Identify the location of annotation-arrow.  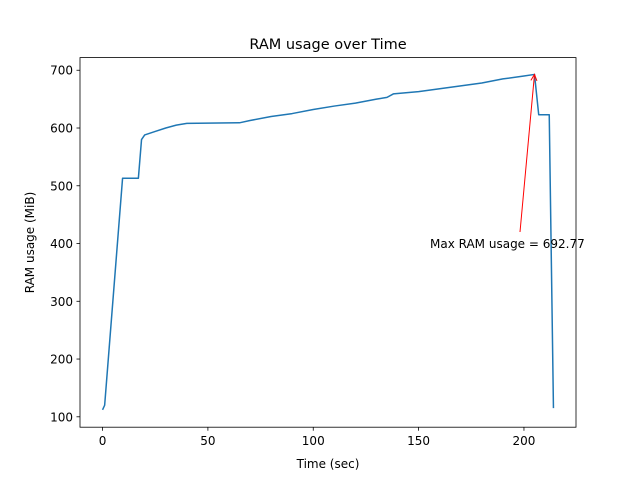
(527, 153).